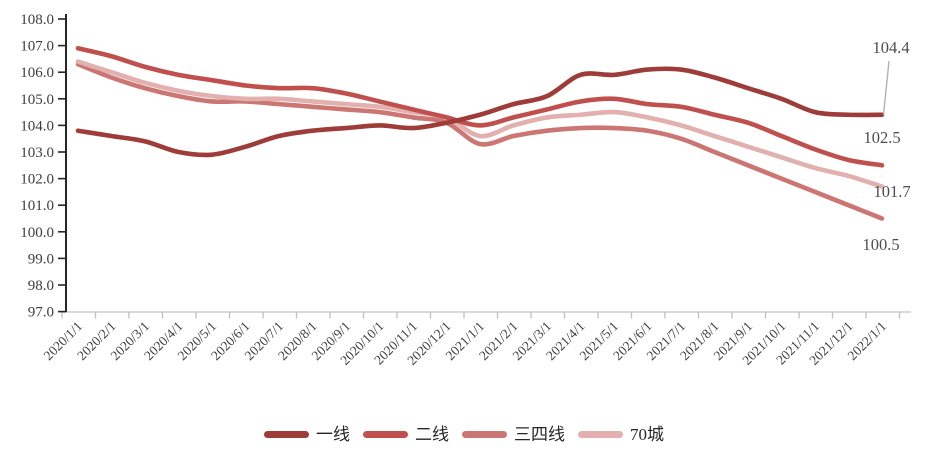  Describe the element at coordinates (333, 434) in the screenshot. I see `legend-label-一线: 一线` at that location.